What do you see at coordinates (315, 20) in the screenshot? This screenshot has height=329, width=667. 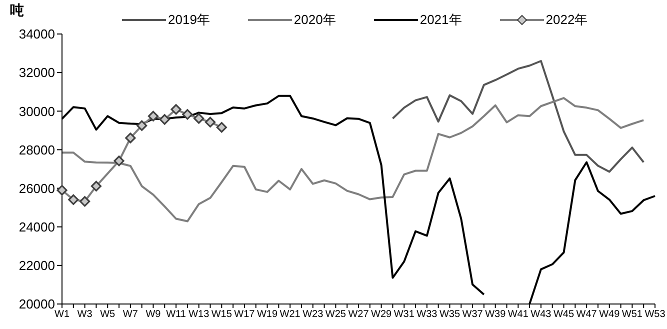 I see `legend-label: 2020年` at bounding box center [315, 20].